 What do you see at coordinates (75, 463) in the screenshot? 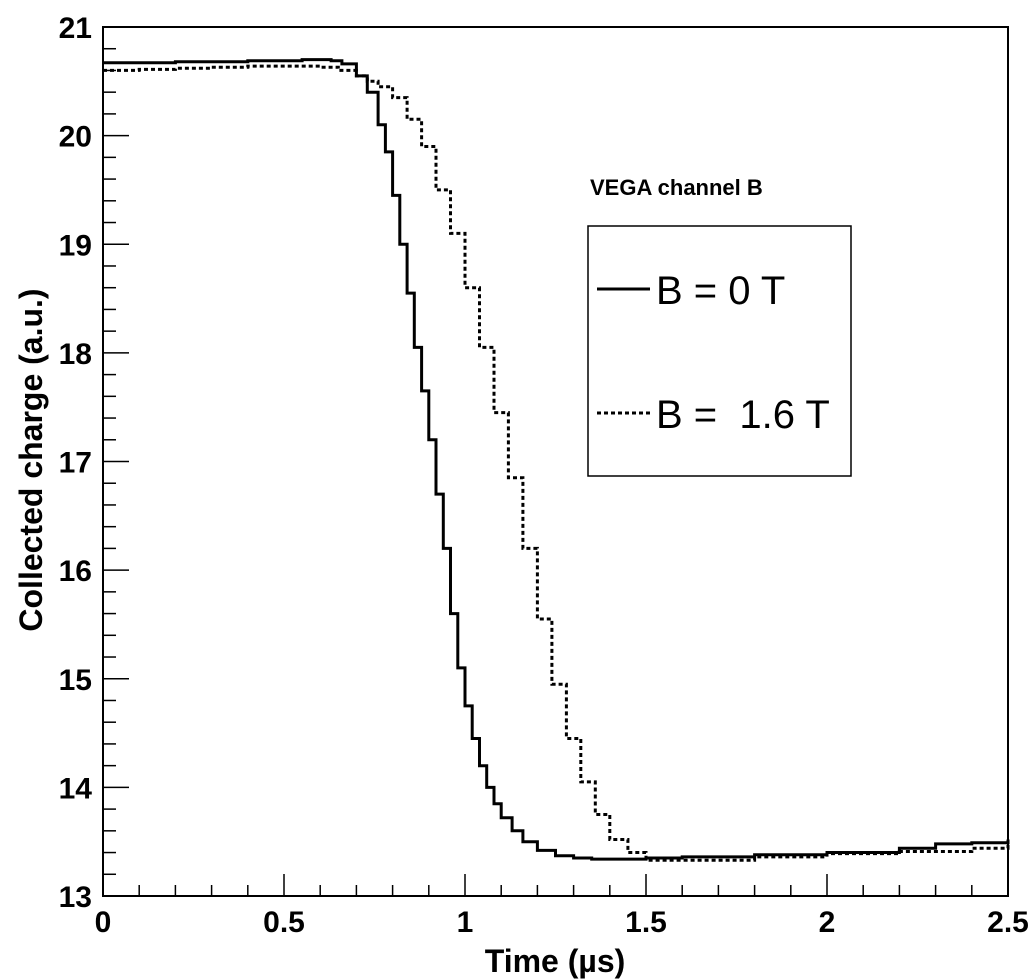
I see `y-tick-label: 17` at bounding box center [75, 463].